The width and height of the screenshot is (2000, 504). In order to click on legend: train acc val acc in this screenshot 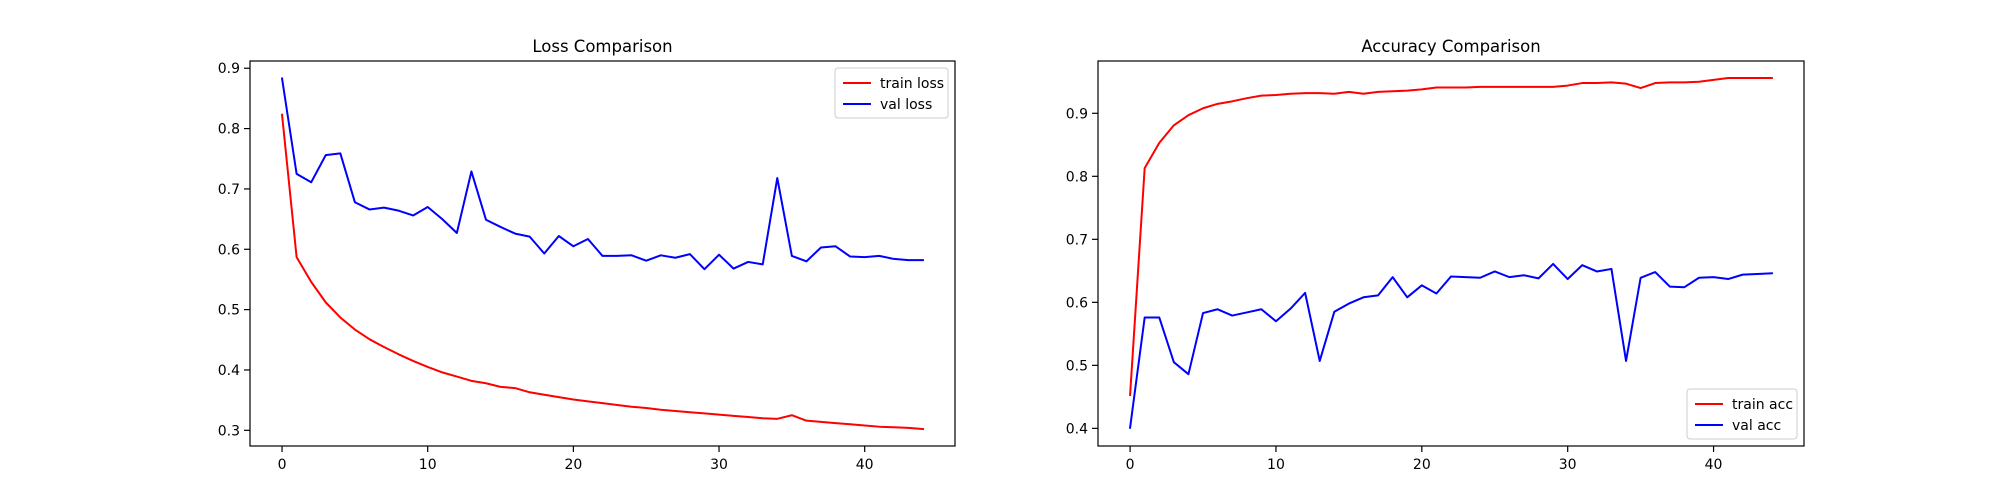, I will do `click(1742, 414)`.